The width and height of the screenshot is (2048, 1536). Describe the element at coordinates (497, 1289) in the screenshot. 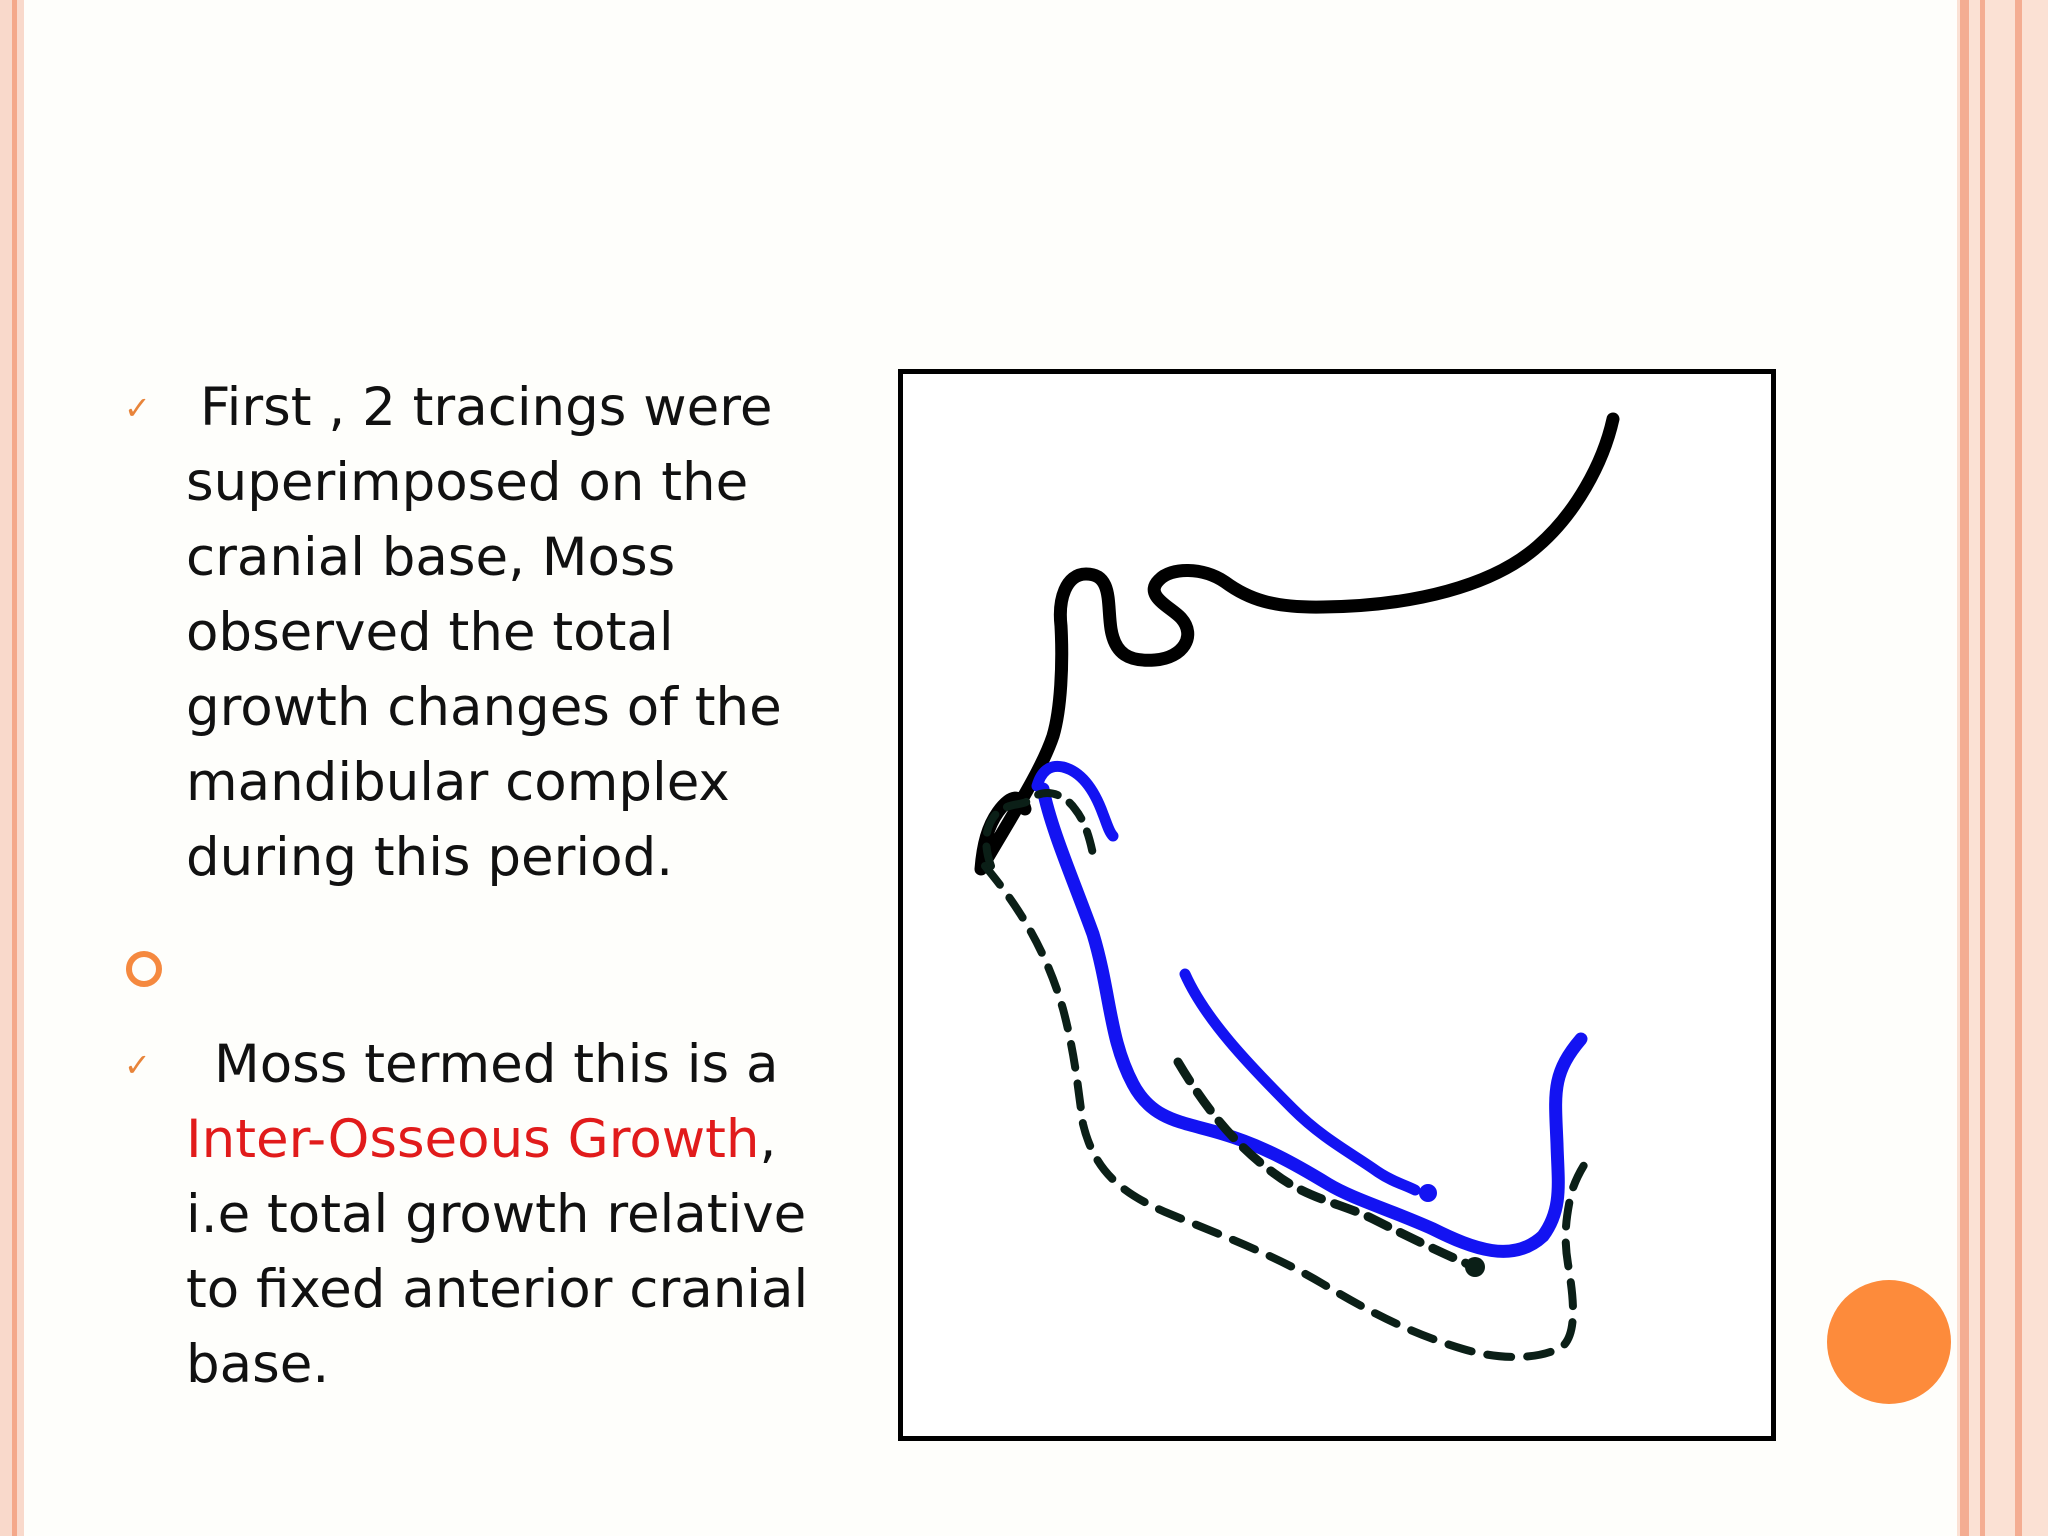

I see `bullet-line: to fixed anterior cranial` at that location.